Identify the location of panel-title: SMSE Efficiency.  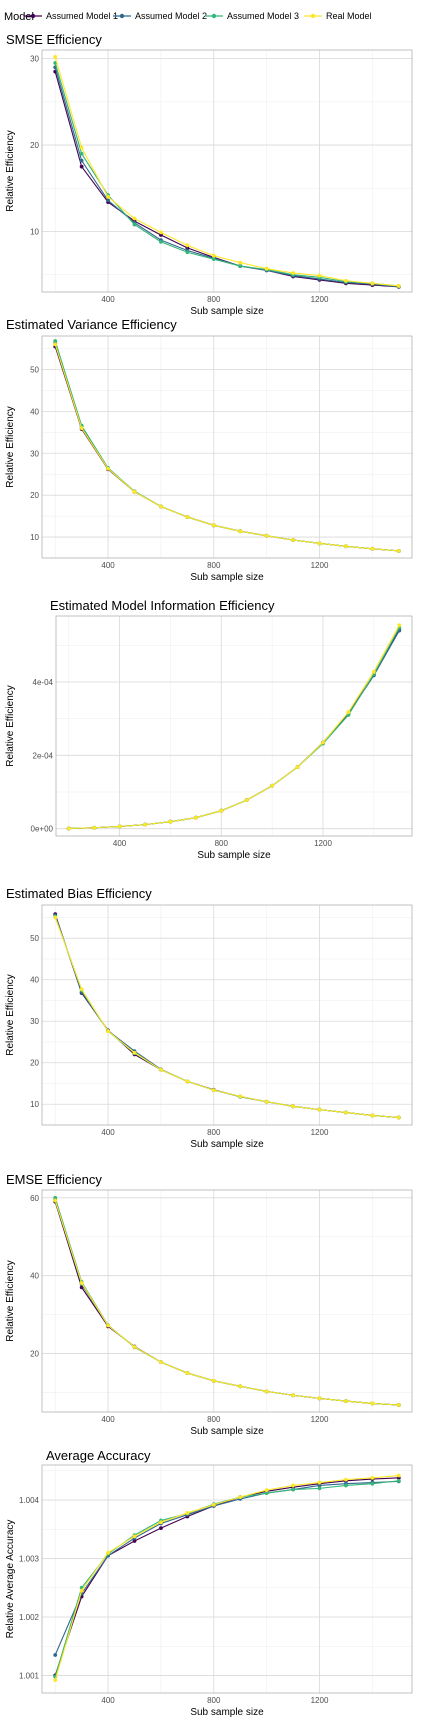
(54, 39).